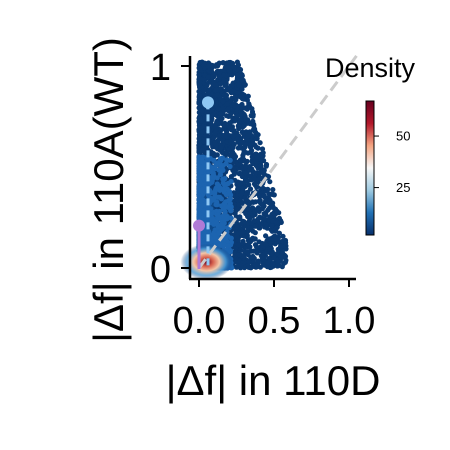 The height and width of the screenshot is (450, 450). Describe the element at coordinates (160, 270) in the screenshot. I see `y-tick-label: 0` at that location.